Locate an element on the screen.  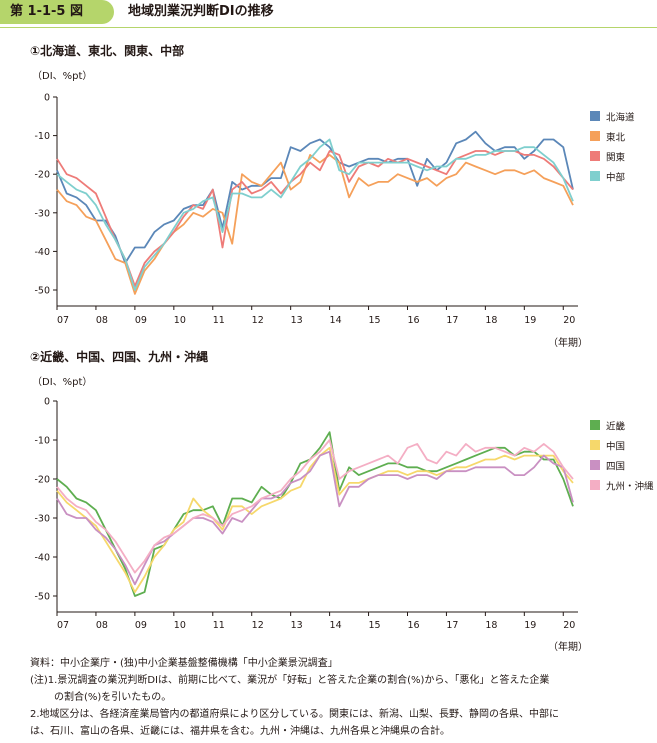
panel1-legend-swatch-東北 is located at coordinates (595, 136).